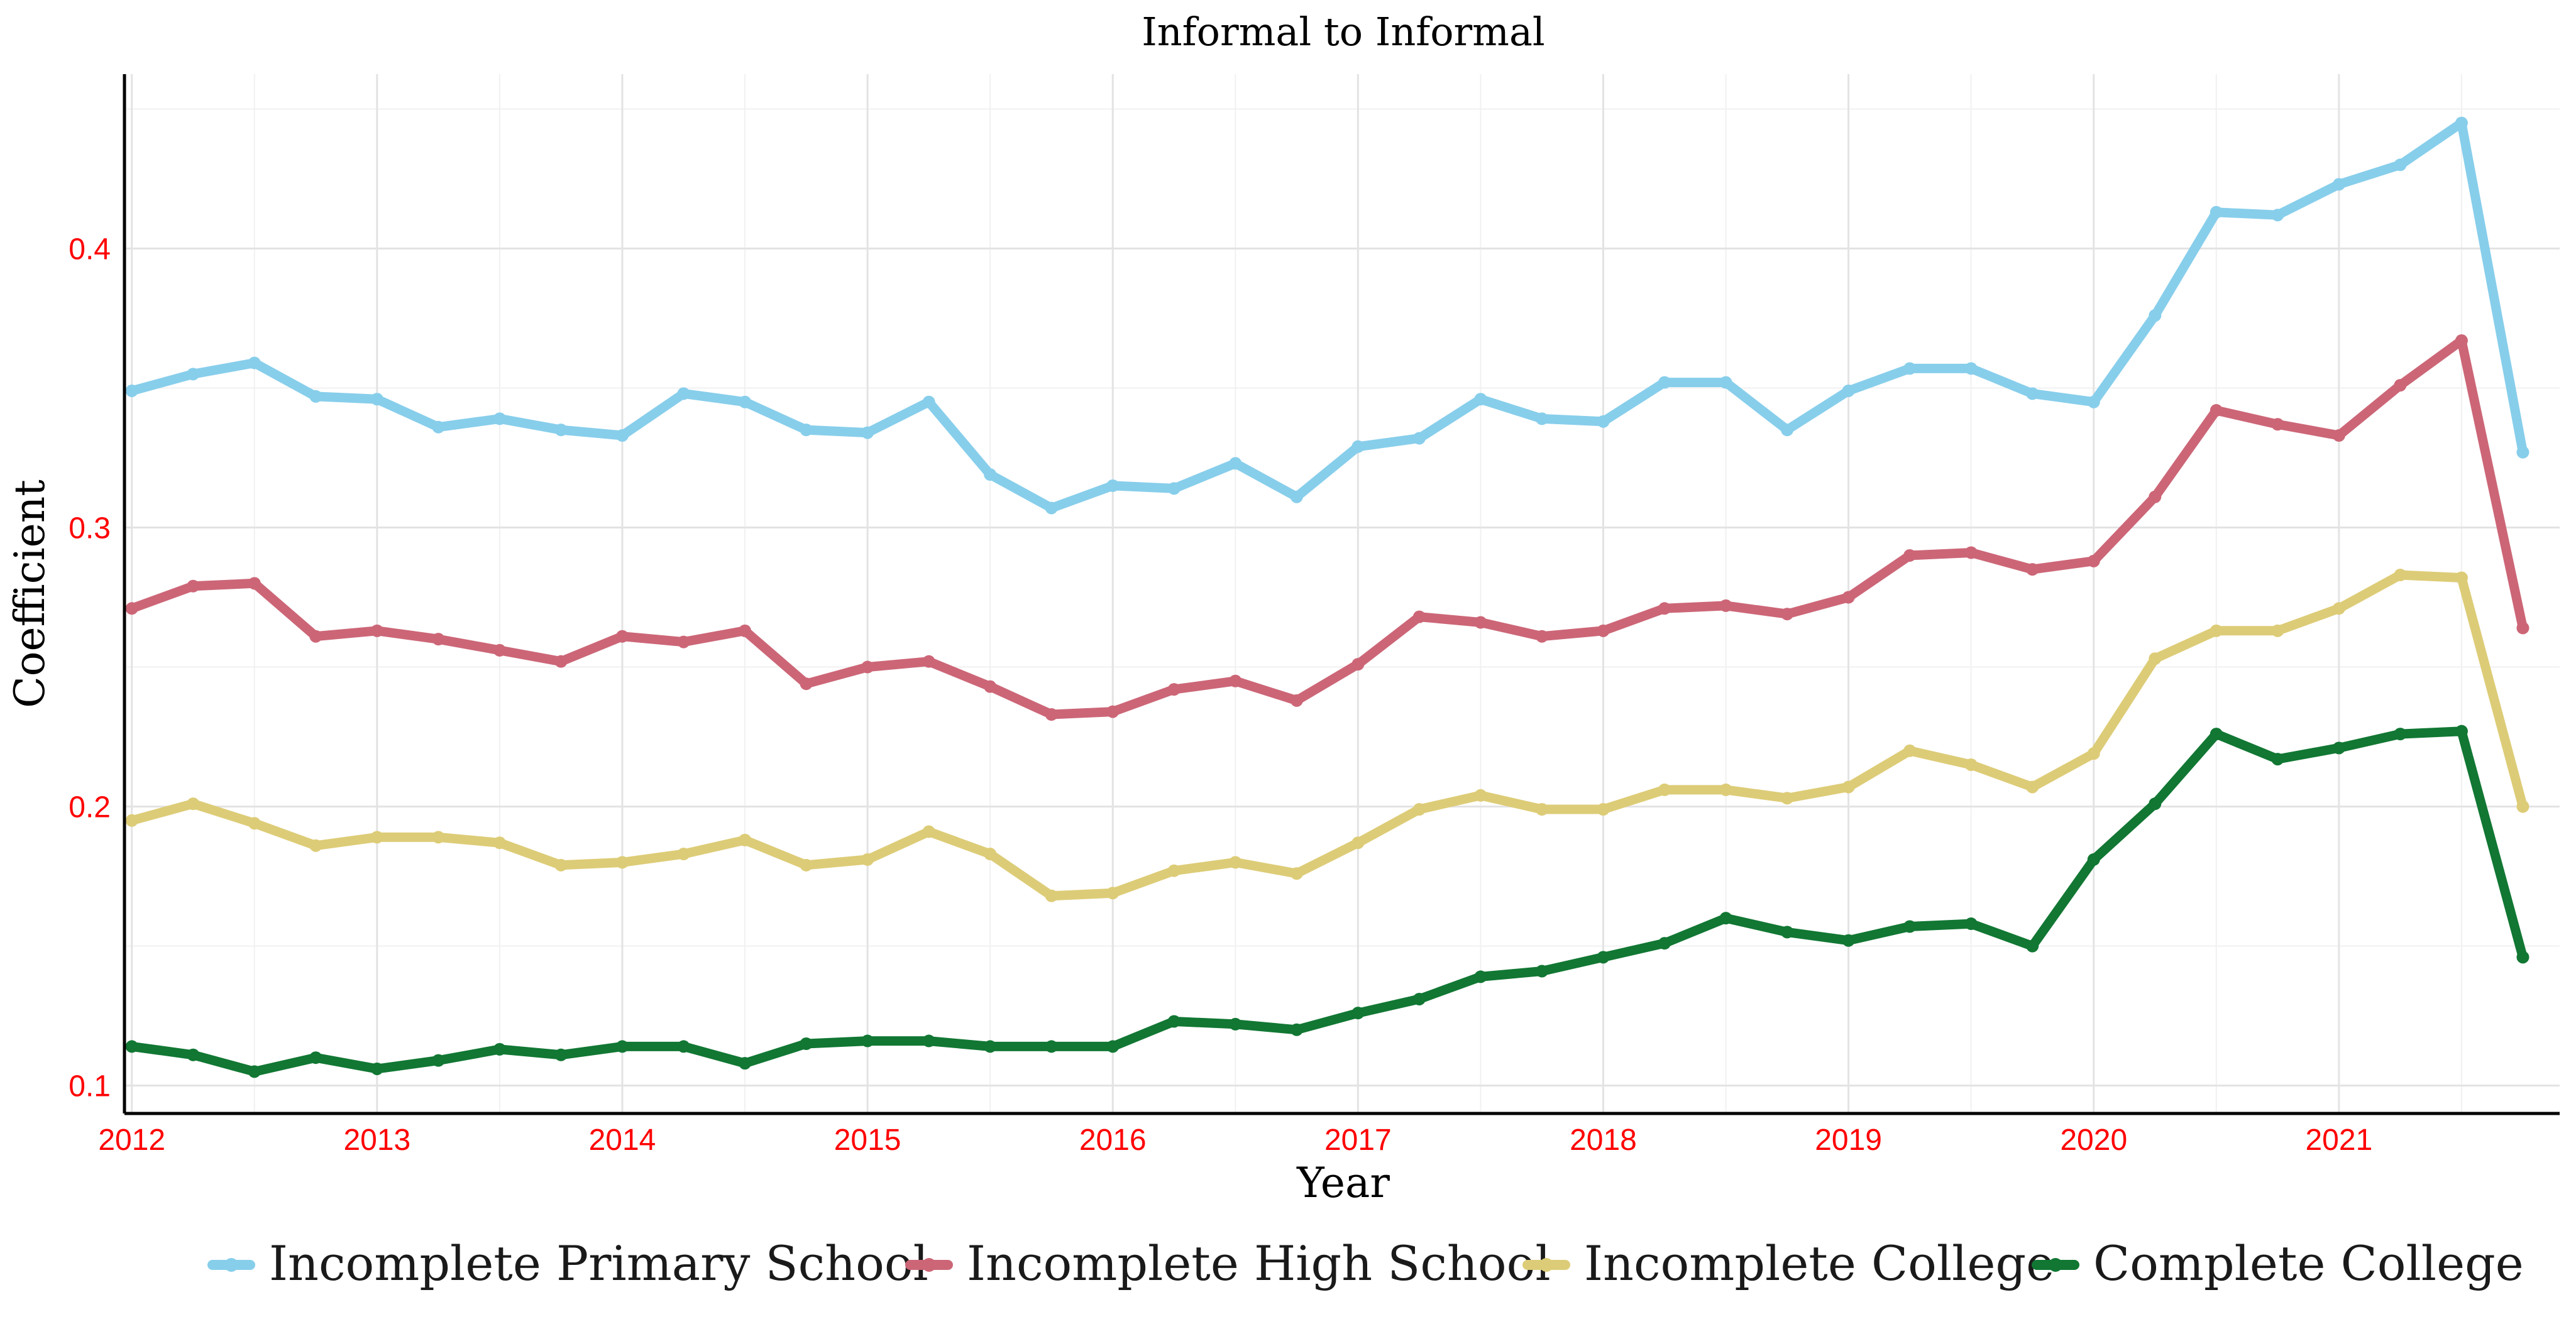 The image size is (2576, 1329). I want to click on x-tick-label: 2015, so click(867, 1140).